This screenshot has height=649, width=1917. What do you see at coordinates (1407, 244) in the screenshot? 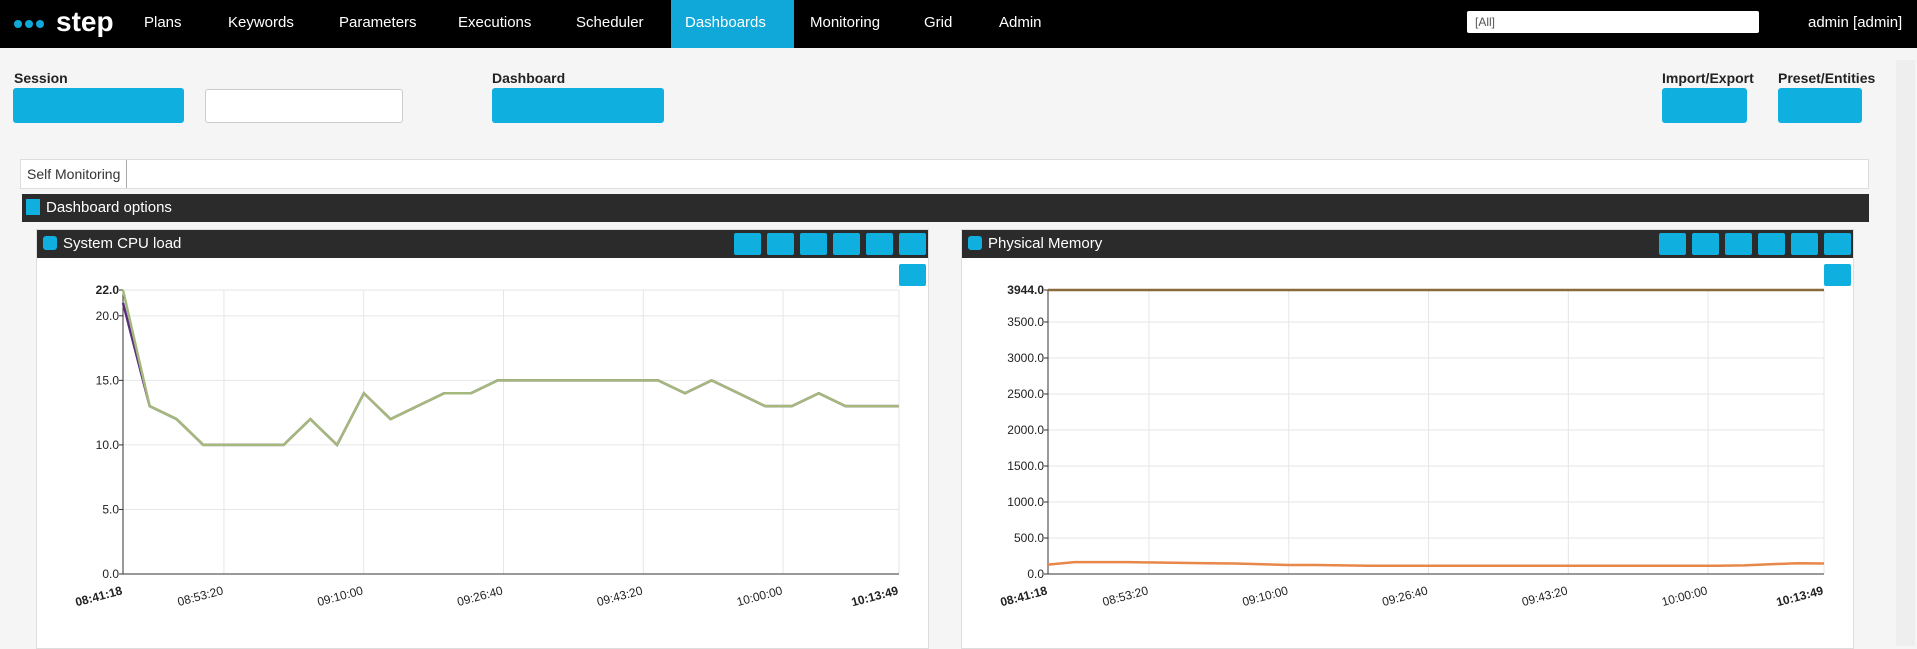
I see `panel-header: Physical Memory` at bounding box center [1407, 244].